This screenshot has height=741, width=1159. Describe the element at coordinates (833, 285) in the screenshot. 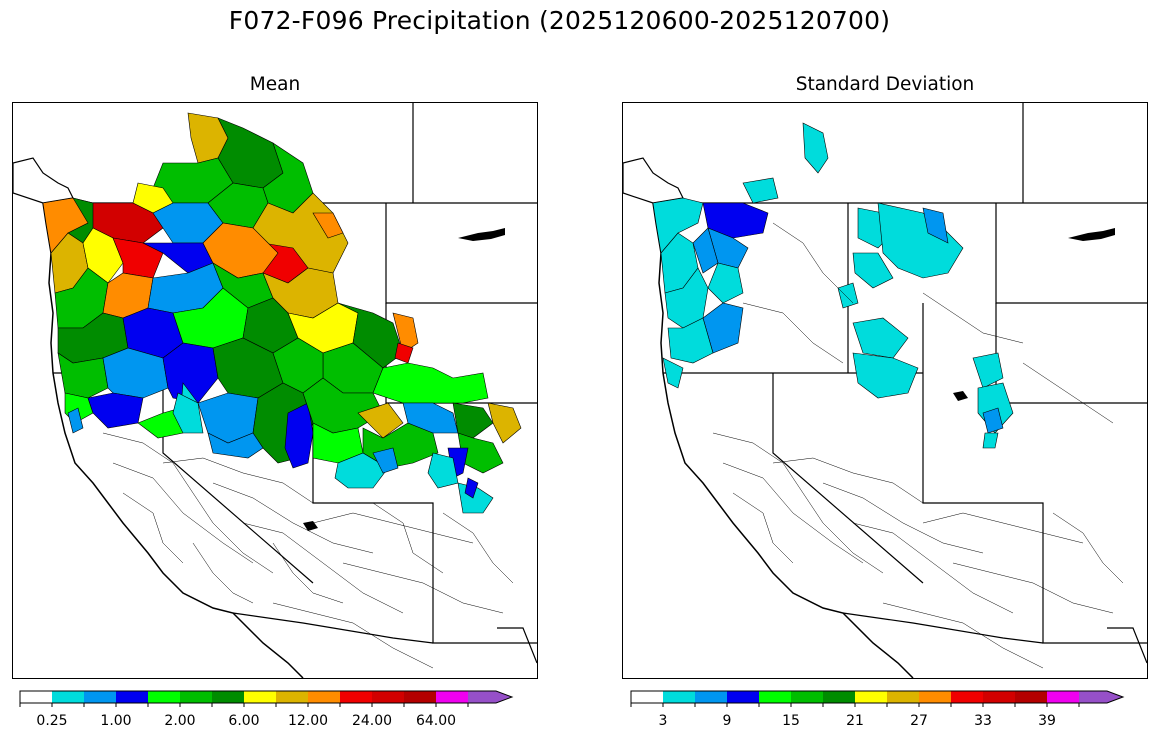

I see `stdev-basin-fills` at that location.